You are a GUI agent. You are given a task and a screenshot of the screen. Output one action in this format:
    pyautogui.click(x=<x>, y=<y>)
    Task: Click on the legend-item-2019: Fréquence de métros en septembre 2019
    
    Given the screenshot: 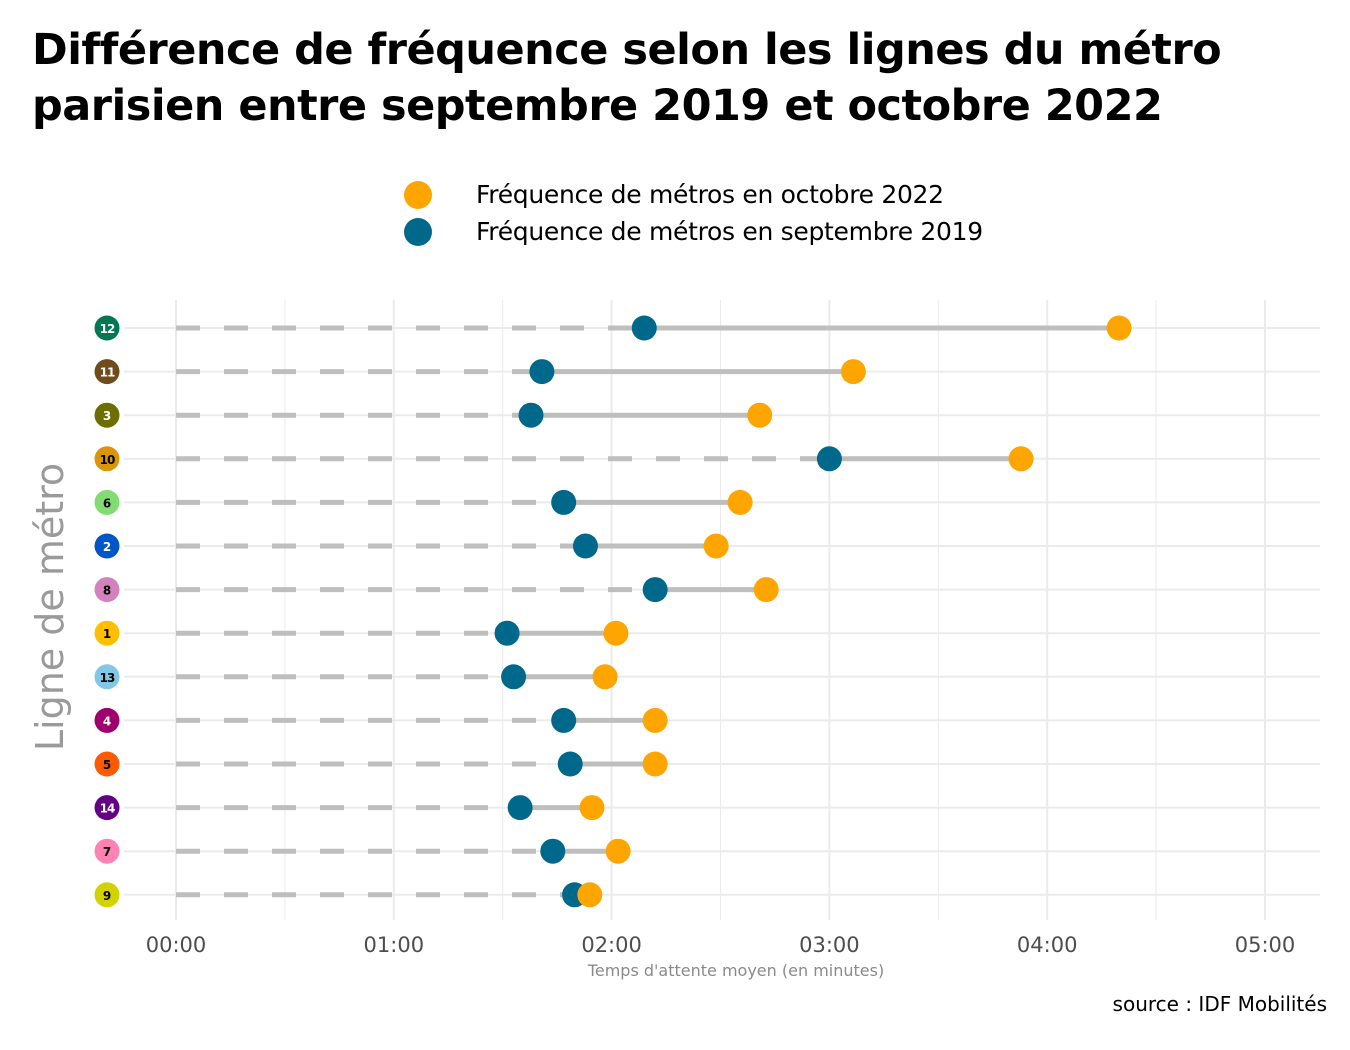 What is the action you would take?
    pyautogui.click(x=693, y=231)
    